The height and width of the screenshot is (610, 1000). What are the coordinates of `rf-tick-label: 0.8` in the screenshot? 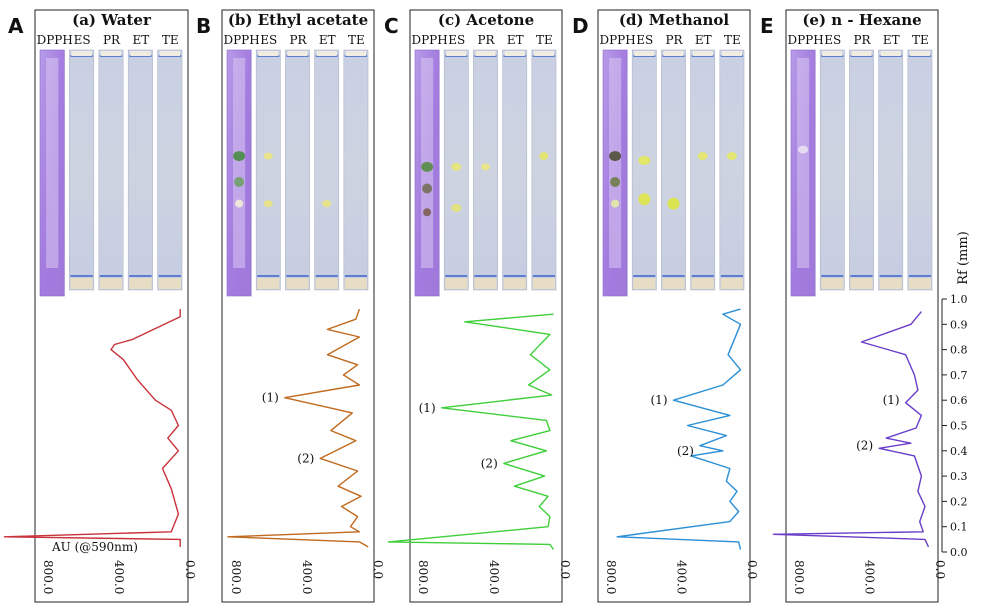 It's located at (959, 350).